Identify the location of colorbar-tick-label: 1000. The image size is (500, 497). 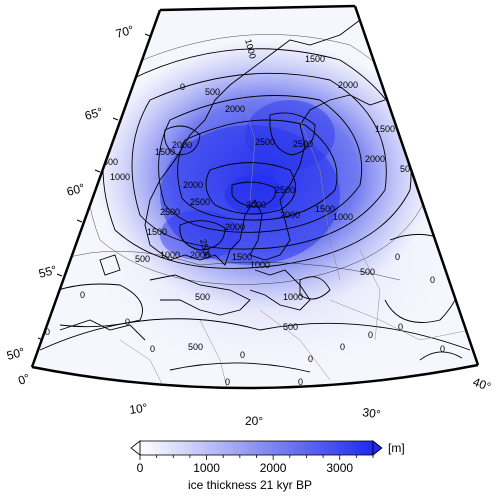
(206, 468).